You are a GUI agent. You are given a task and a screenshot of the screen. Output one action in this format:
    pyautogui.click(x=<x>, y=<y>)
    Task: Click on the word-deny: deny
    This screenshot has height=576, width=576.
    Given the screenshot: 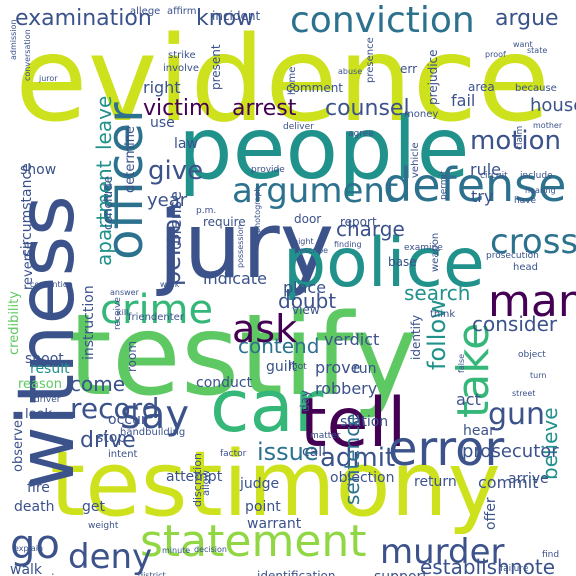 What is the action you would take?
    pyautogui.click(x=110, y=556)
    